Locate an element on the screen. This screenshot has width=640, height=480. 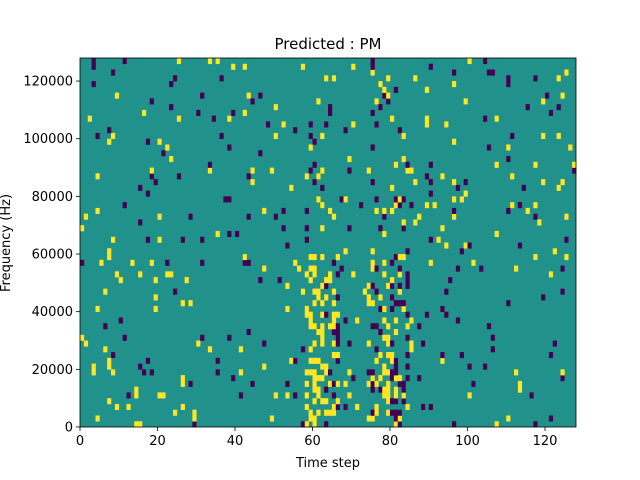
x-tick-label: 0 is located at coordinates (80, 441).